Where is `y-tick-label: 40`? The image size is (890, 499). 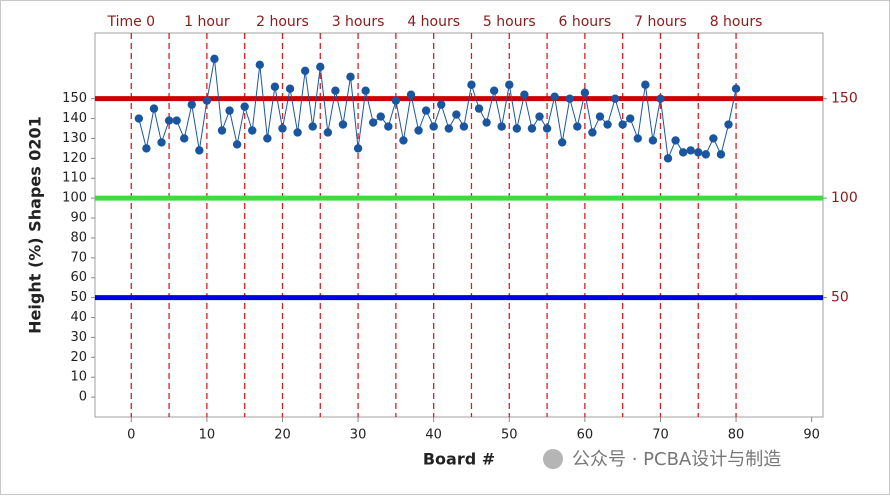
y-tick-label: 40 is located at coordinates (78, 317).